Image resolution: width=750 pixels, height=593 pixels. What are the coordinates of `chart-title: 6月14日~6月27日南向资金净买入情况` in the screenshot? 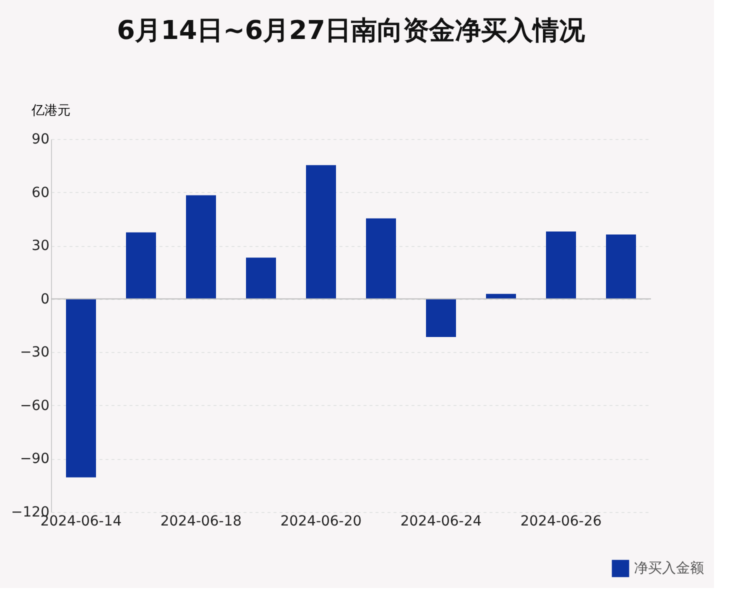 It's located at (351, 31).